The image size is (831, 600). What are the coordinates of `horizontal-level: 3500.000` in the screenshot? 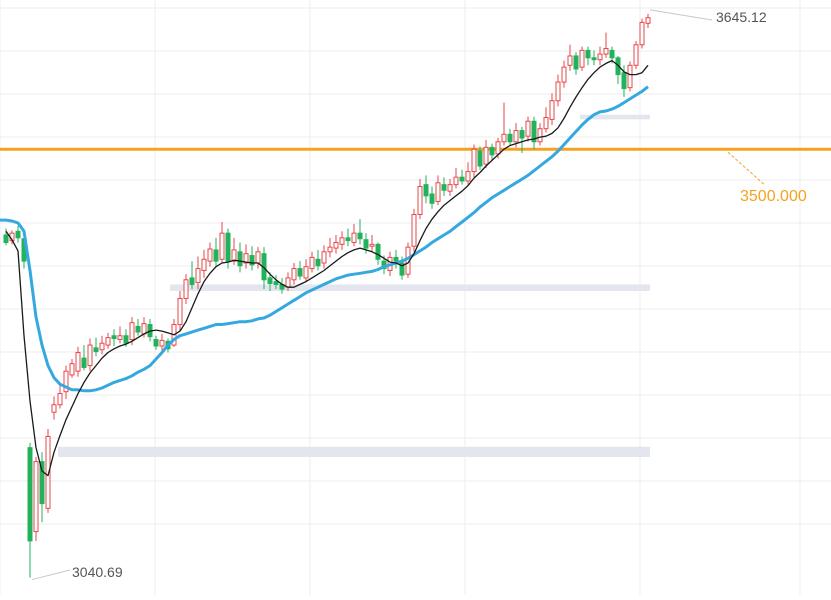 It's located at (415, 176).